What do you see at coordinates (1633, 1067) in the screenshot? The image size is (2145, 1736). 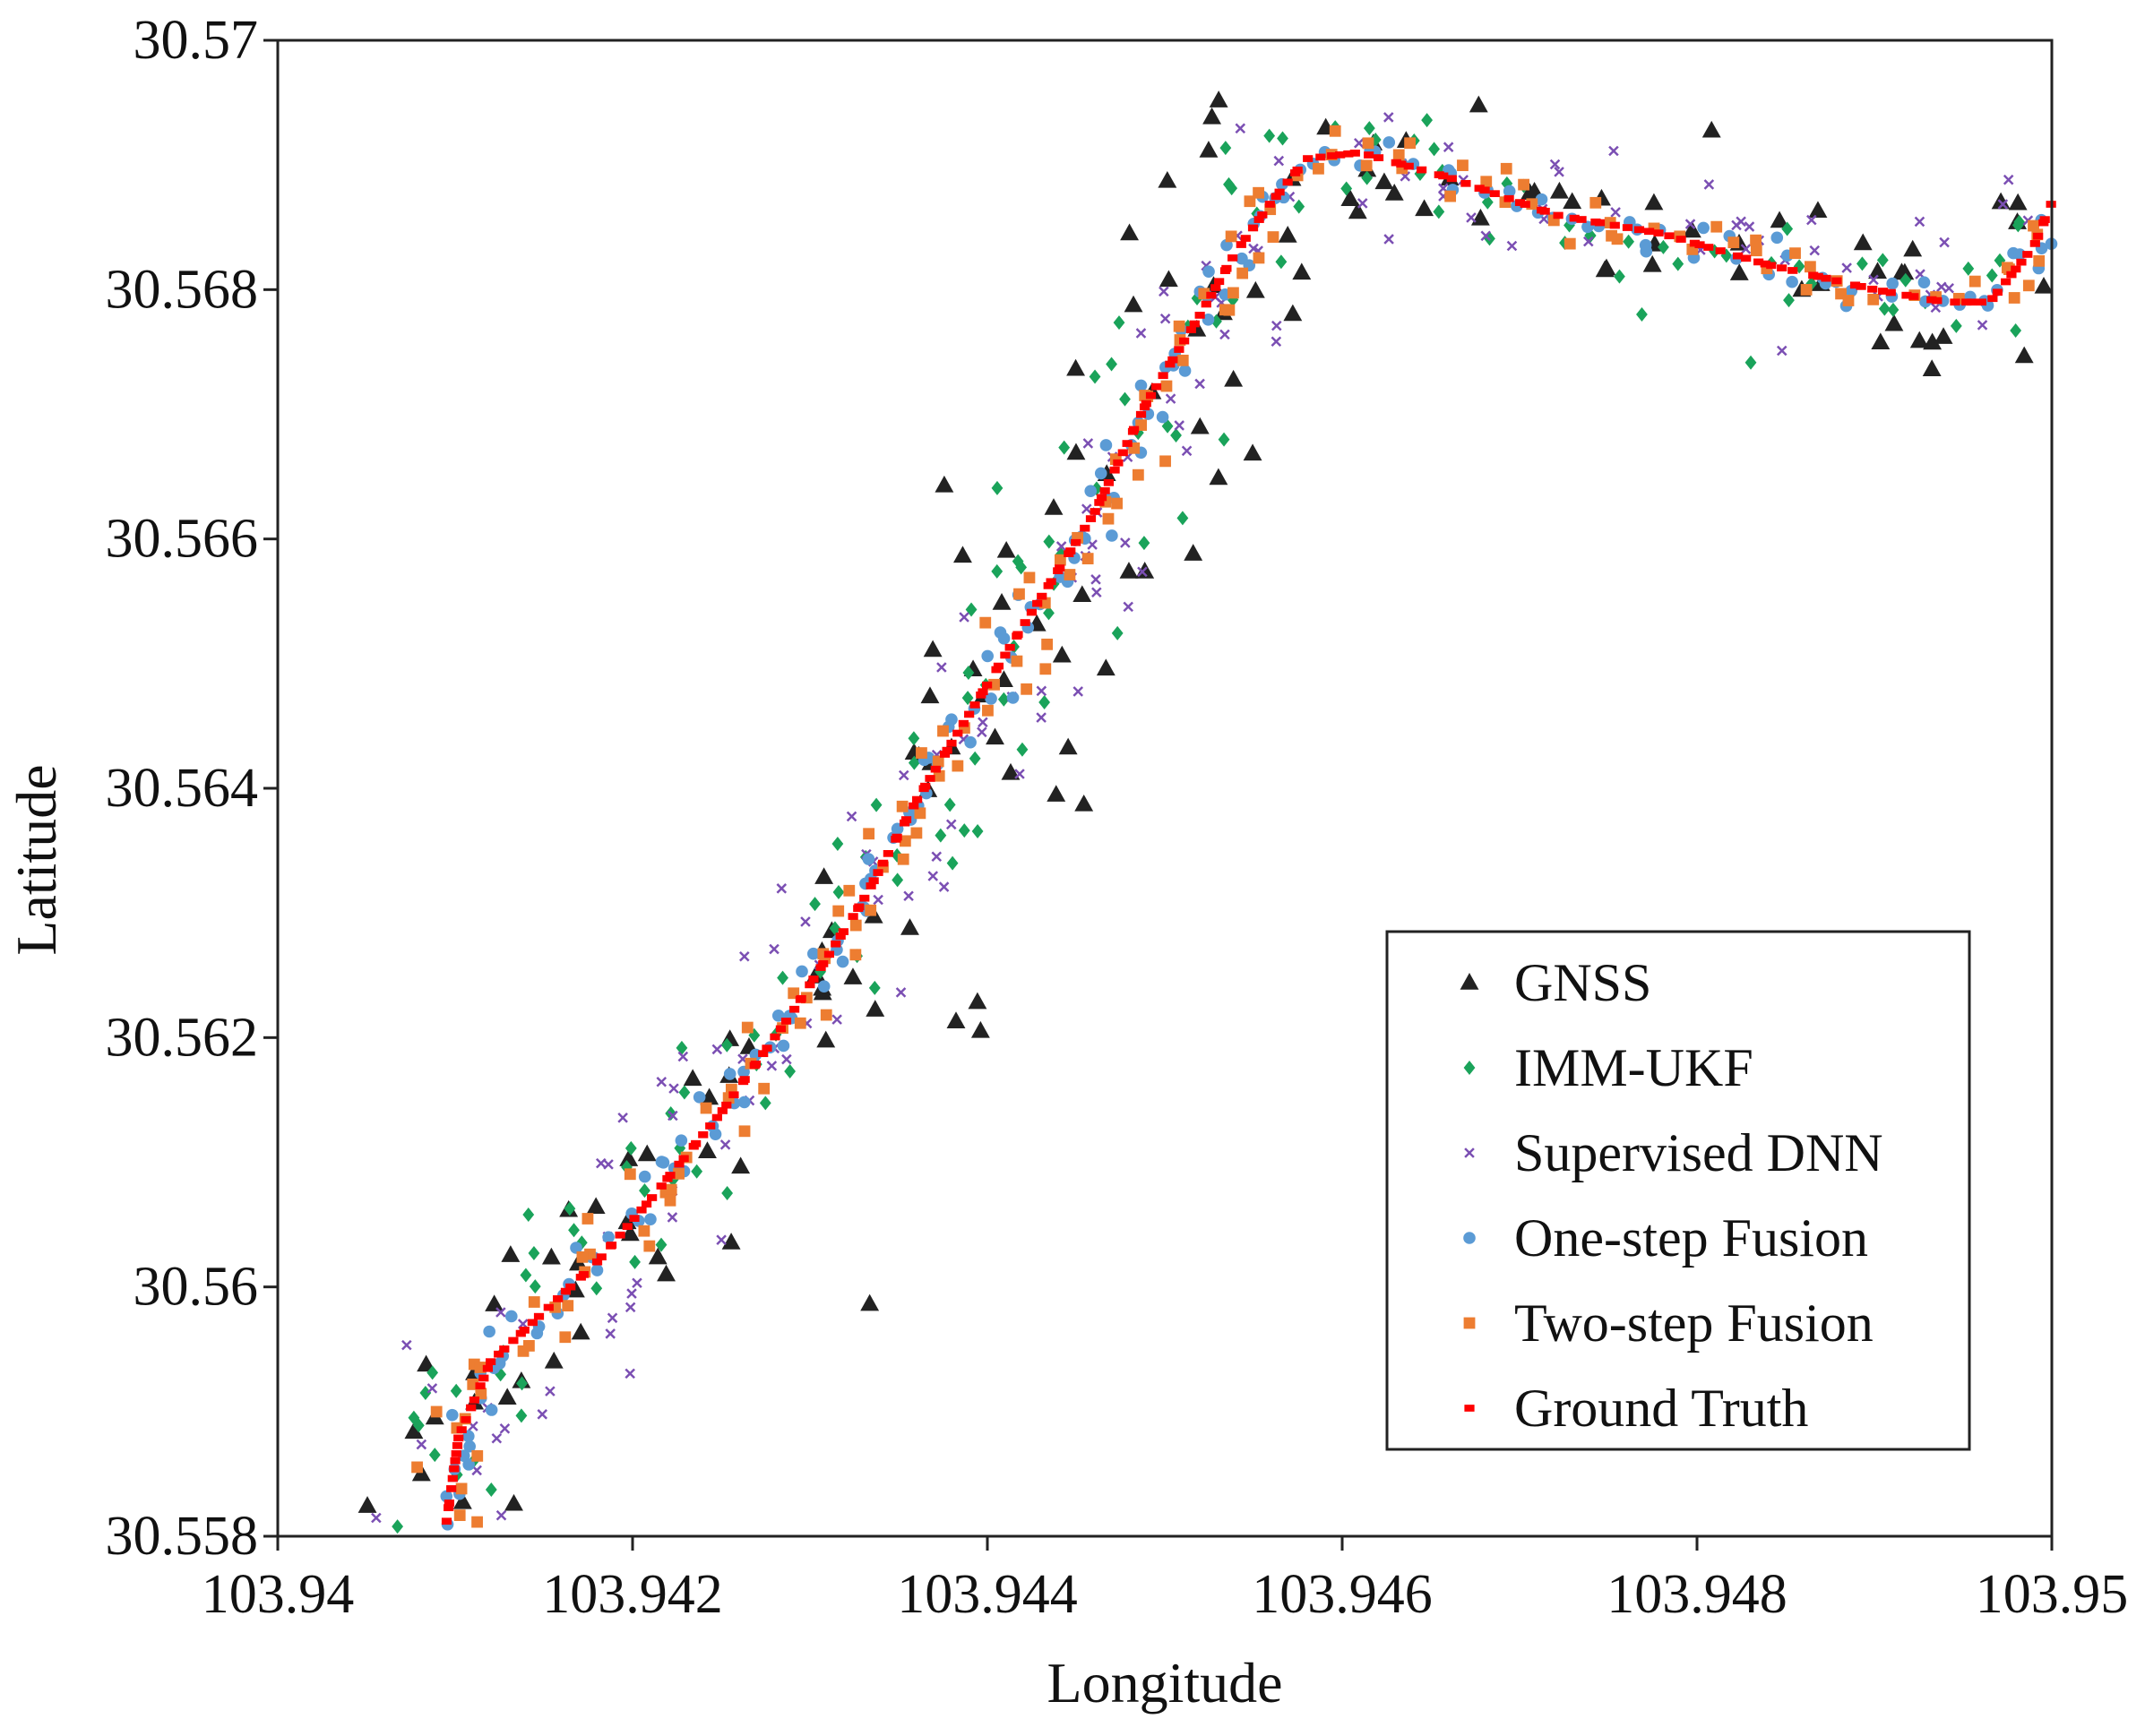 I see `legend-label: IMM-UKF` at bounding box center [1633, 1067].